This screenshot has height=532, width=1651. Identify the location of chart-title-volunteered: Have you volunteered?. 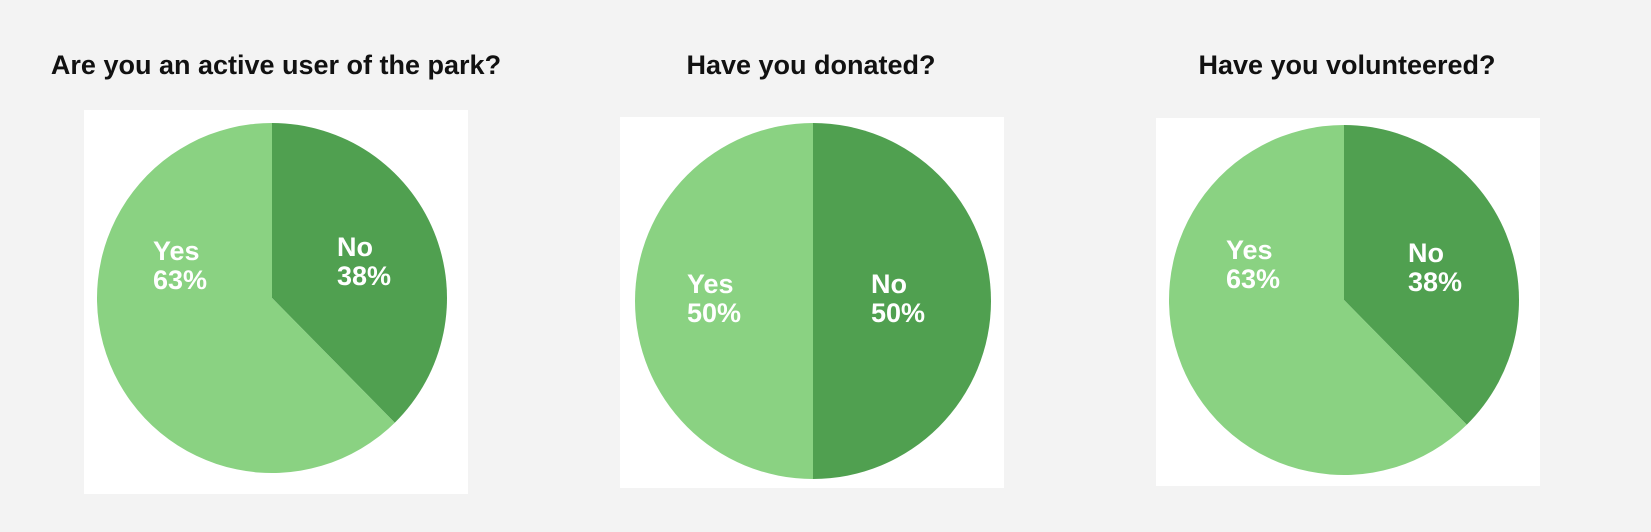
(1346, 65).